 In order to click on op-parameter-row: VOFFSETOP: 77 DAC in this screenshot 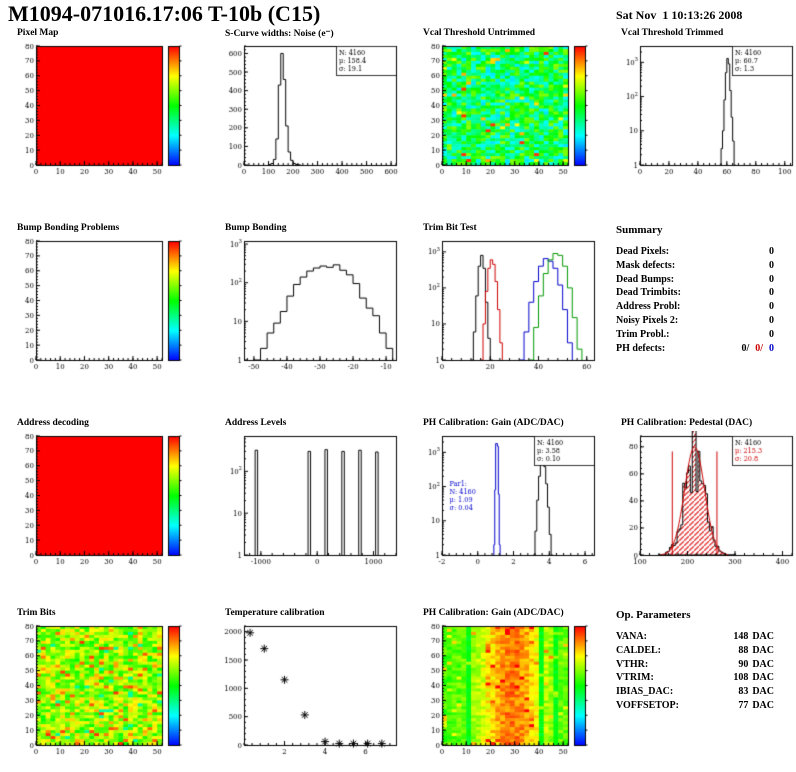, I will do `click(695, 706)`.